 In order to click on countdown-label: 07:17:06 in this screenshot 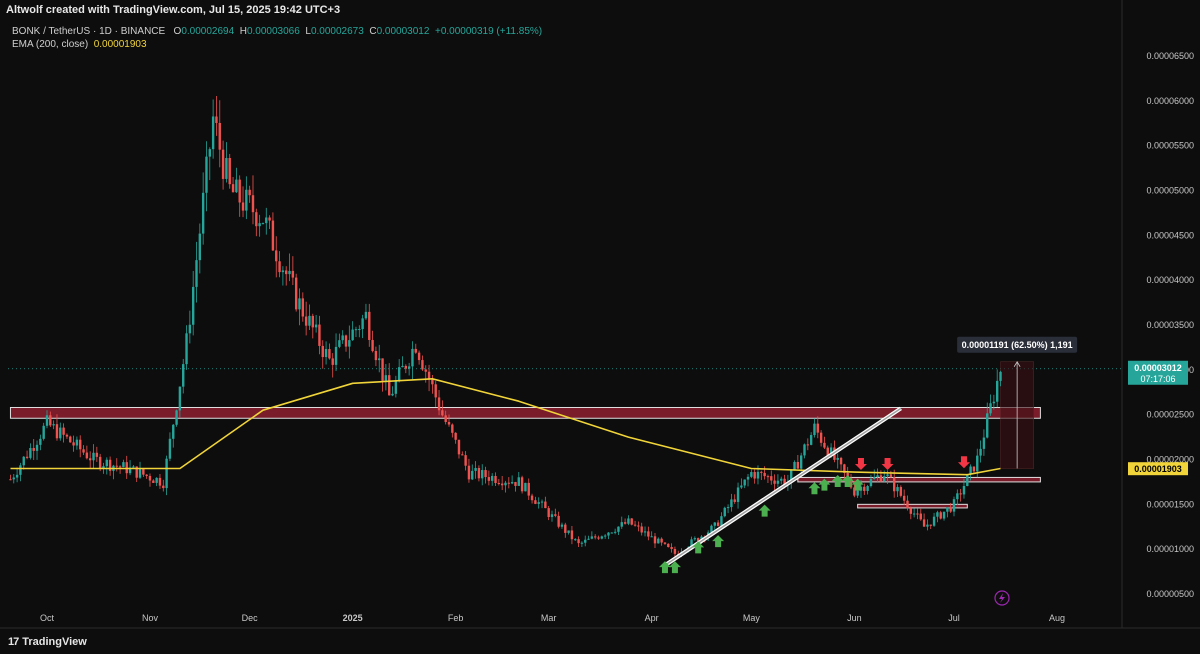, I will do `click(1157, 379)`.